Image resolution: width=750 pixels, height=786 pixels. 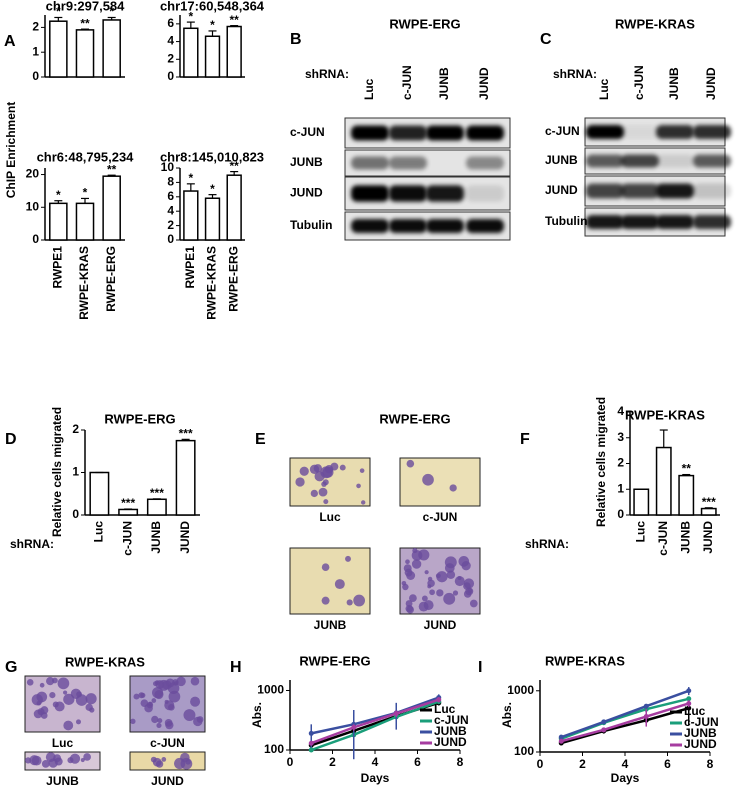 What do you see at coordinates (62, 780) in the screenshot?
I see `micrograph-caption: JUNB` at bounding box center [62, 780].